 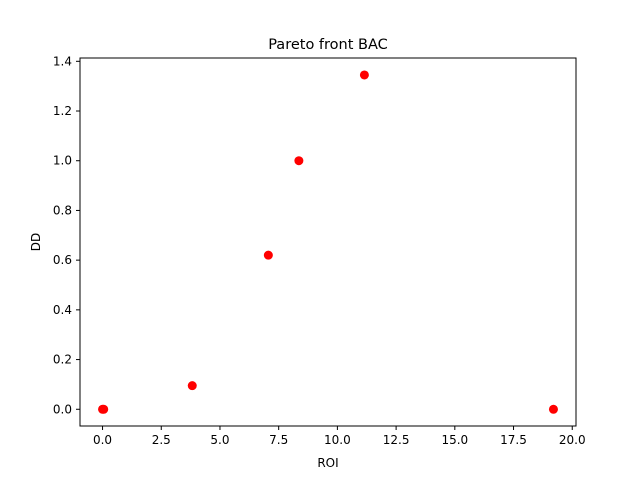 What do you see at coordinates (62, 61) in the screenshot?
I see `y-tick-label: 1.4` at bounding box center [62, 61].